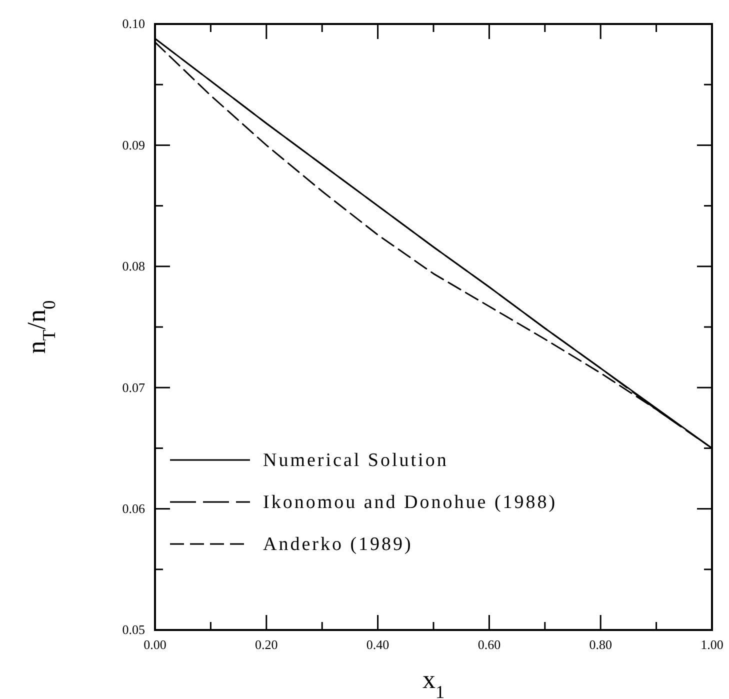 Image resolution: width=729 pixels, height=699 pixels. Describe the element at coordinates (266, 644) in the screenshot. I see `x-tick-label: 0.20` at that location.